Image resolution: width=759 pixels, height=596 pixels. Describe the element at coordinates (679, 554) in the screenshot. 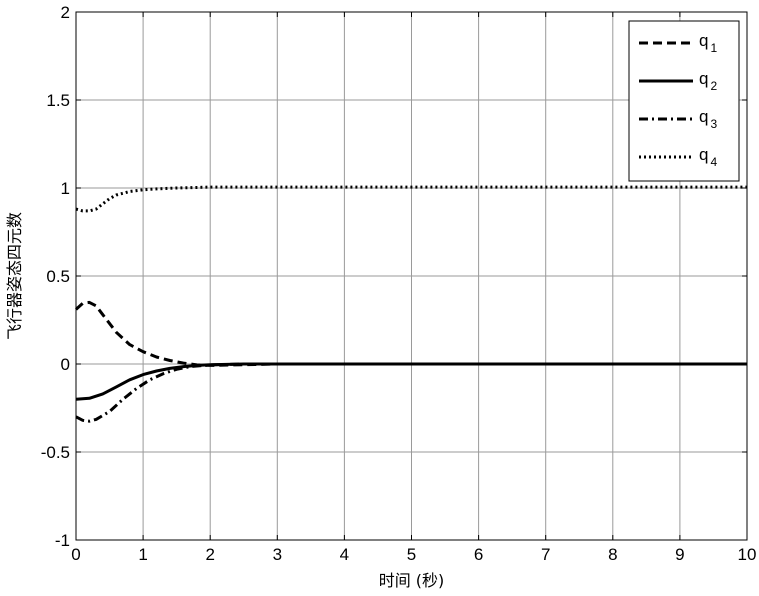

I see `x-tick-label: 9` at that location.